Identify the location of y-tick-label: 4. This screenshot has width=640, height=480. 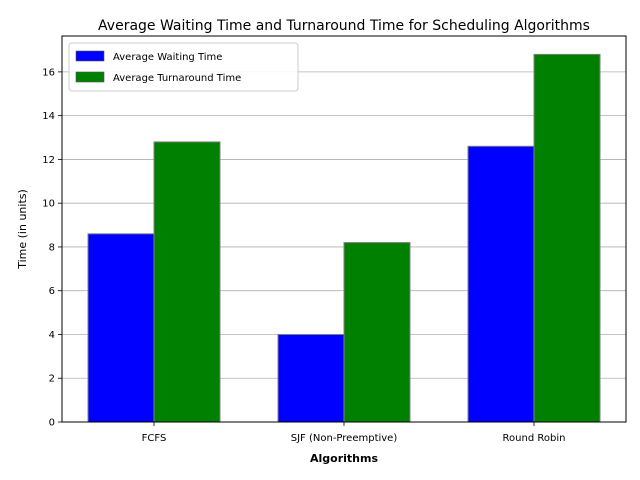
(52, 335).